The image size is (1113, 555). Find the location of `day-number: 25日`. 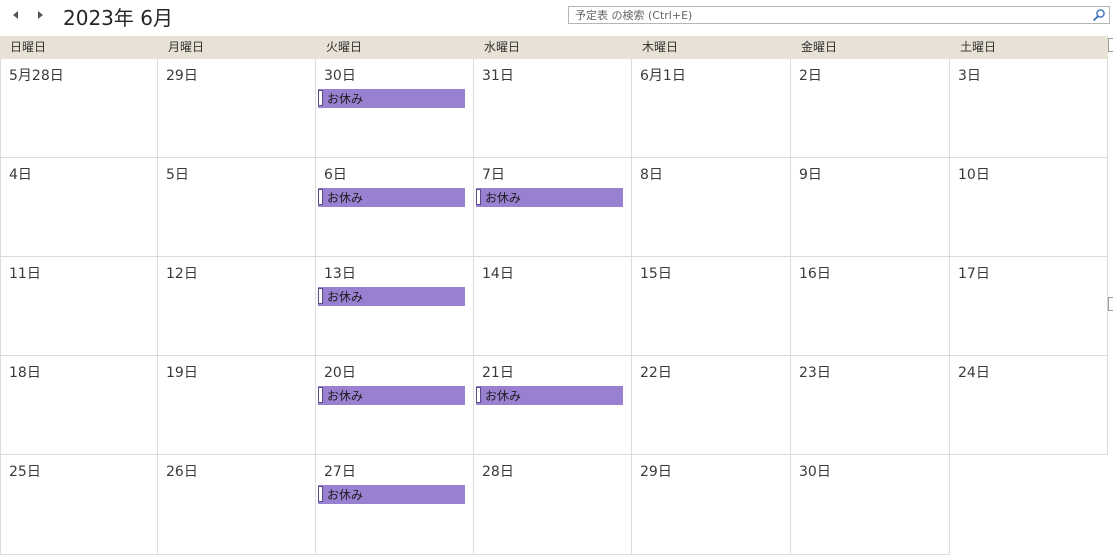

day-number: 25日 is located at coordinates (25, 472).